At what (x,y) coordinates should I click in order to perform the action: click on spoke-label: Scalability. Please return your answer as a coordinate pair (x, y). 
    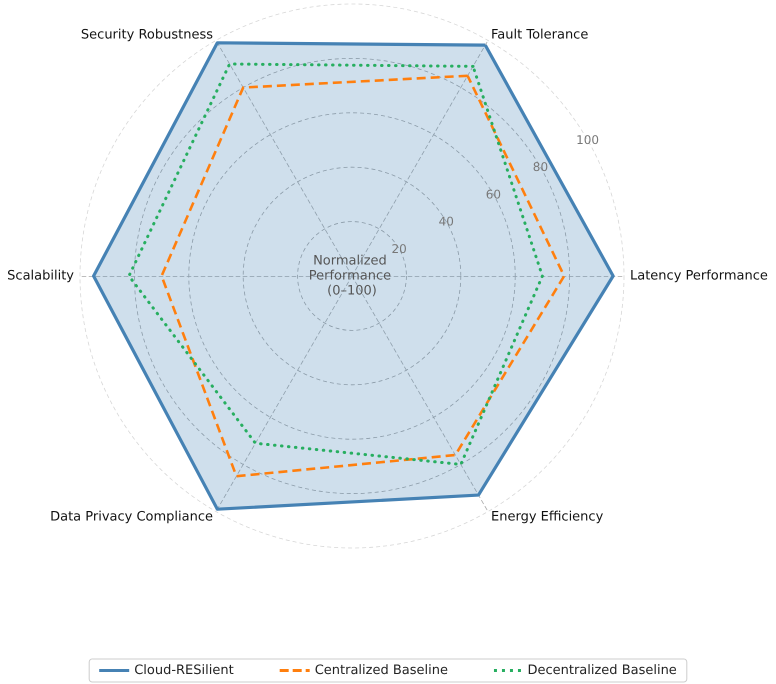
    Looking at the image, I should click on (40, 276).